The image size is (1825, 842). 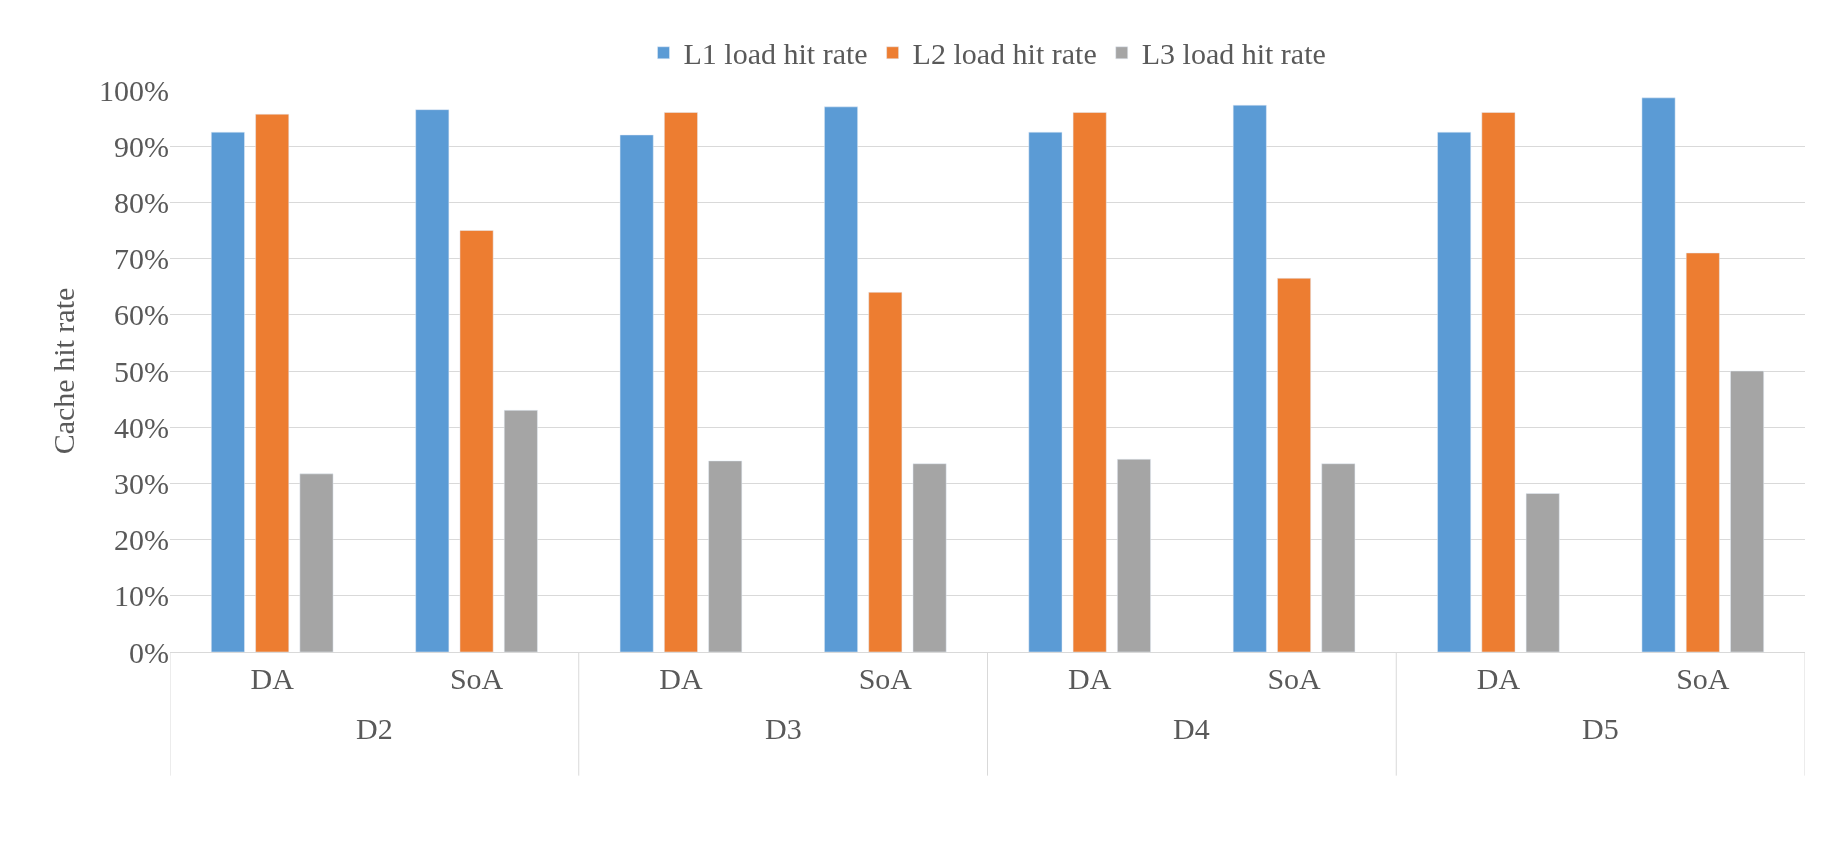 I want to click on text: D3, so click(x=783, y=728).